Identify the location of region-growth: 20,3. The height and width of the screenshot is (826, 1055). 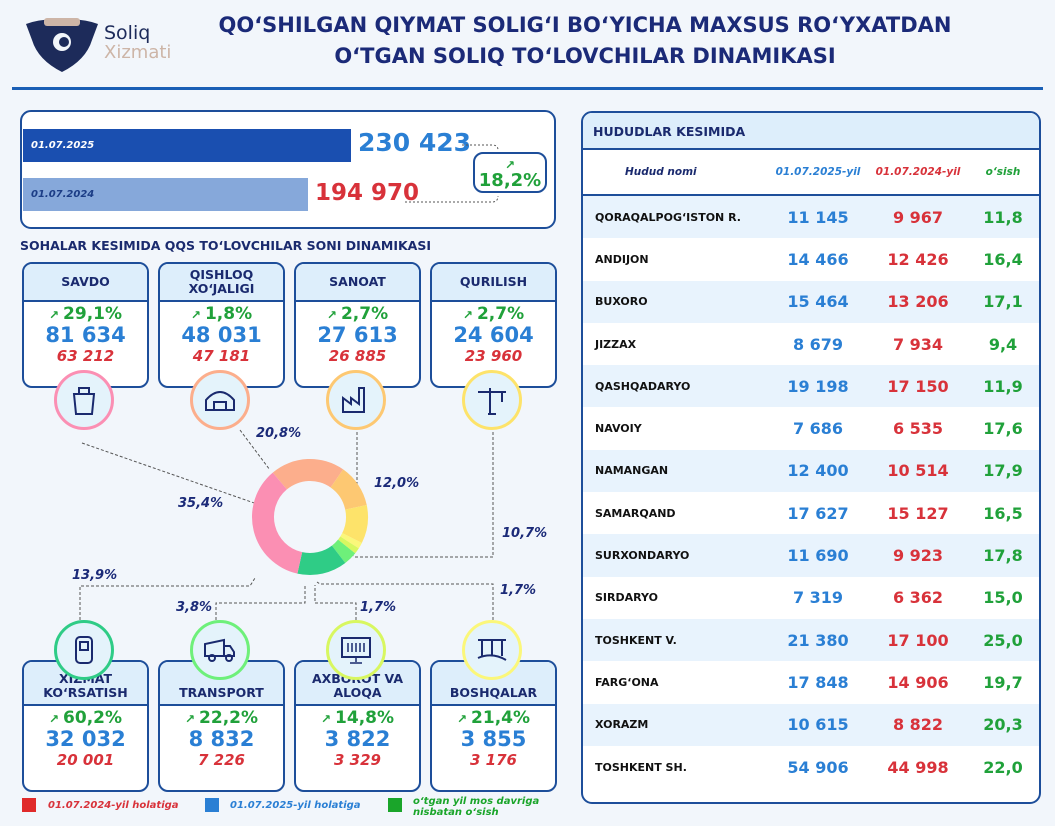
(1003, 725).